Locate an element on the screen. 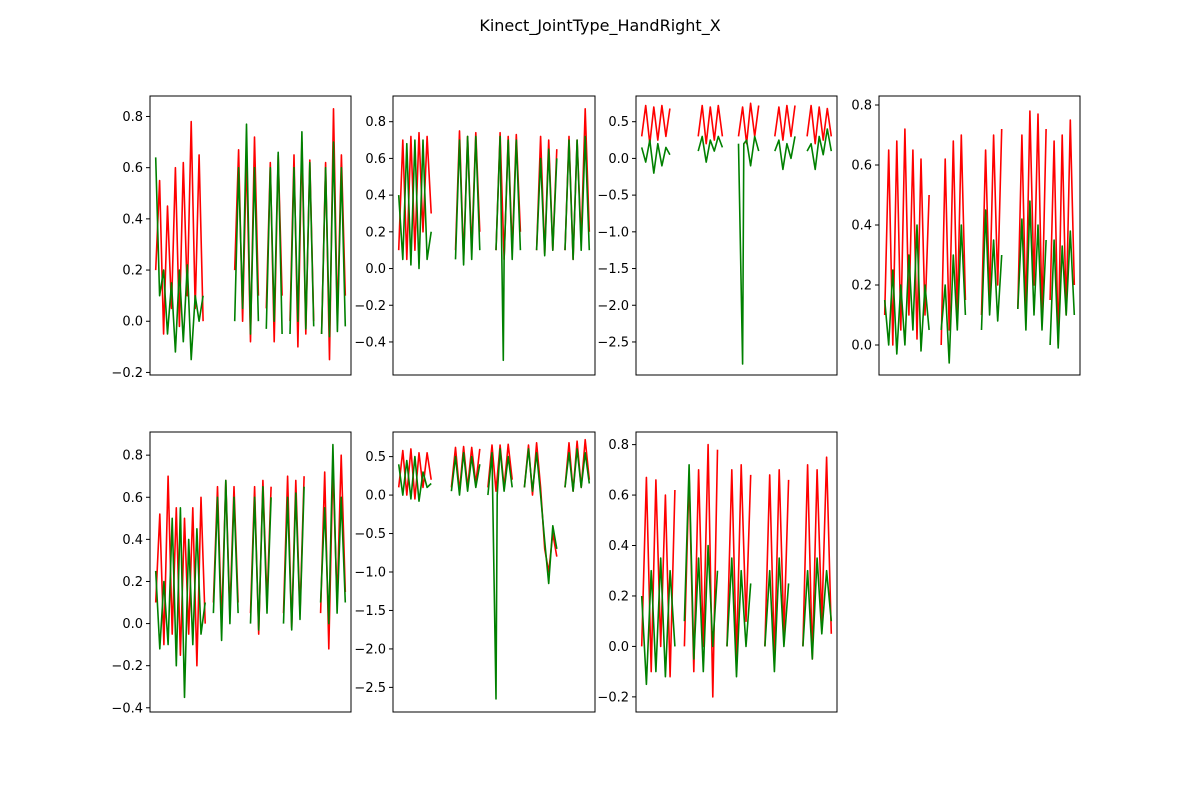  subplot-2: −0.4 −0.2 0.0 0.2 0.4 0.6 0.8 is located at coordinates (475, 235).